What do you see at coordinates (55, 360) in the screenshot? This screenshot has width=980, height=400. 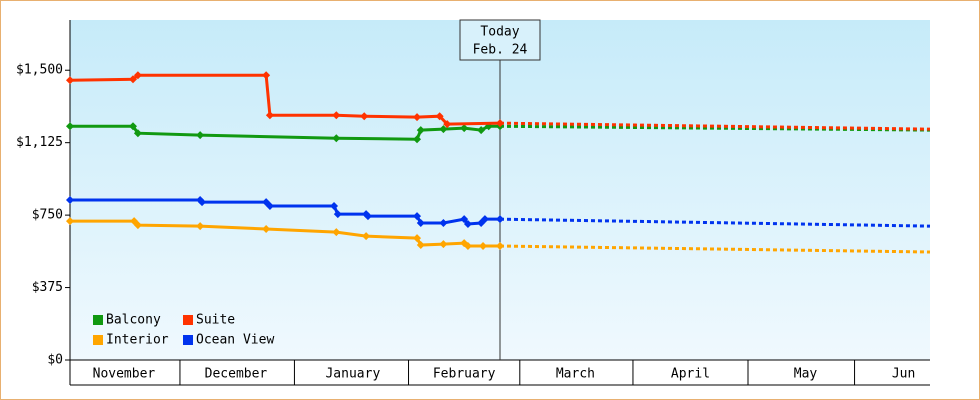 I see `y-tick-label: $0` at bounding box center [55, 360].